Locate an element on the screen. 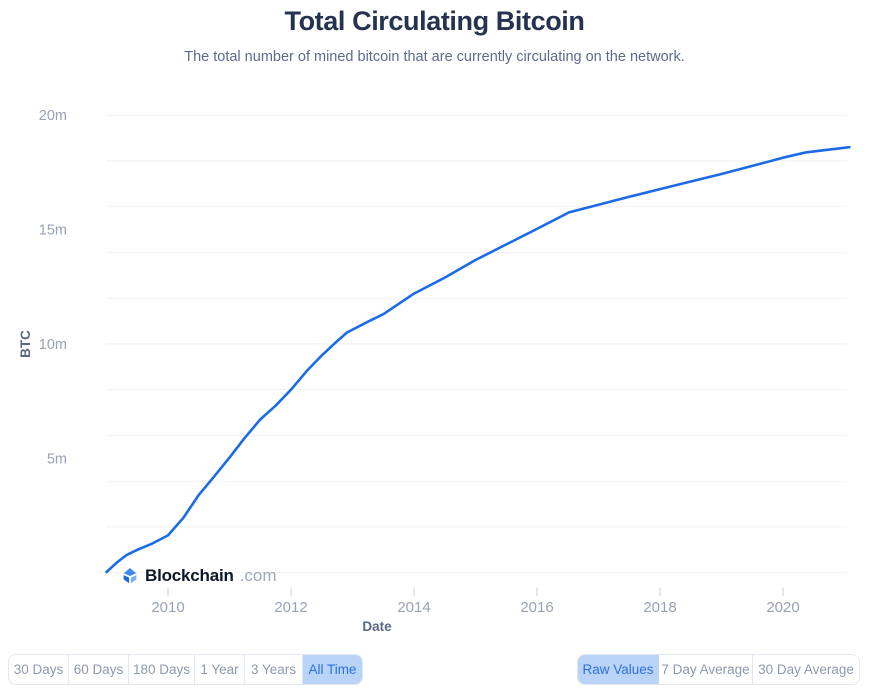 Image resolution: width=869 pixels, height=694 pixels. mode-button-7-day-average: 7 Day Average is located at coordinates (706, 669).